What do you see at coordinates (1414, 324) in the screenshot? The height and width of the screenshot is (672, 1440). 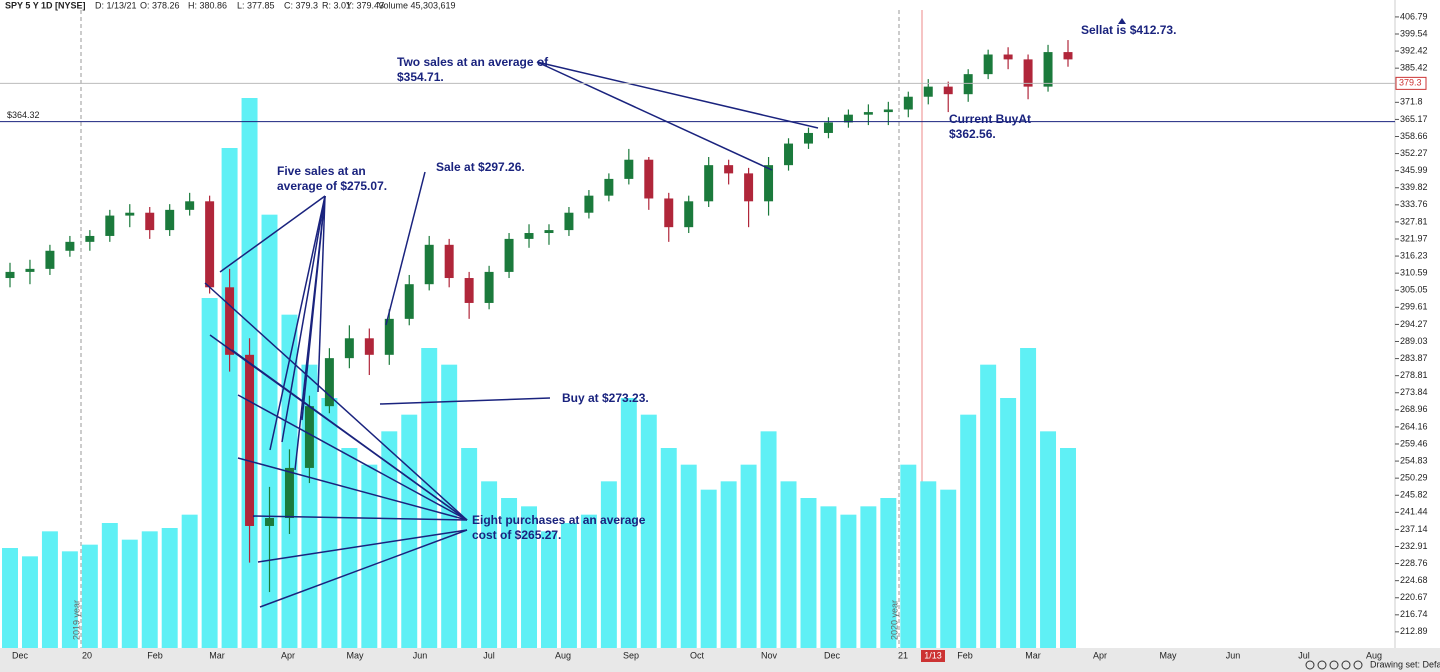 I see `y-tick-label: 294.27` at bounding box center [1414, 324].